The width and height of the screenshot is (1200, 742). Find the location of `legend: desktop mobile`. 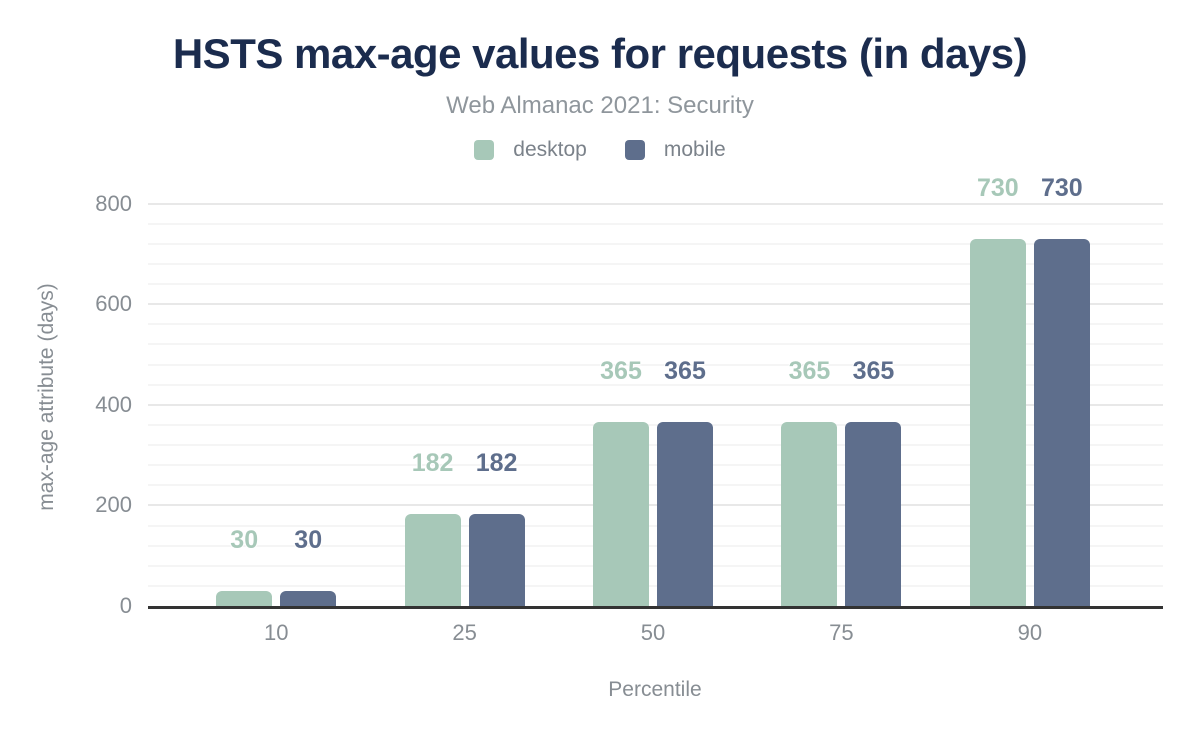

legend: desktop mobile is located at coordinates (600, 150).